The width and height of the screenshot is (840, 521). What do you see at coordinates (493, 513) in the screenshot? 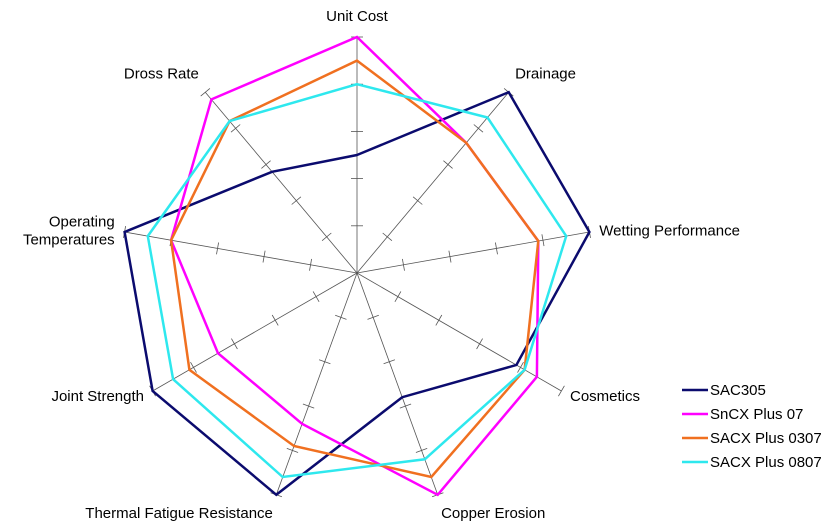
I see `axis-label-5: Copper Erosion` at bounding box center [493, 513].